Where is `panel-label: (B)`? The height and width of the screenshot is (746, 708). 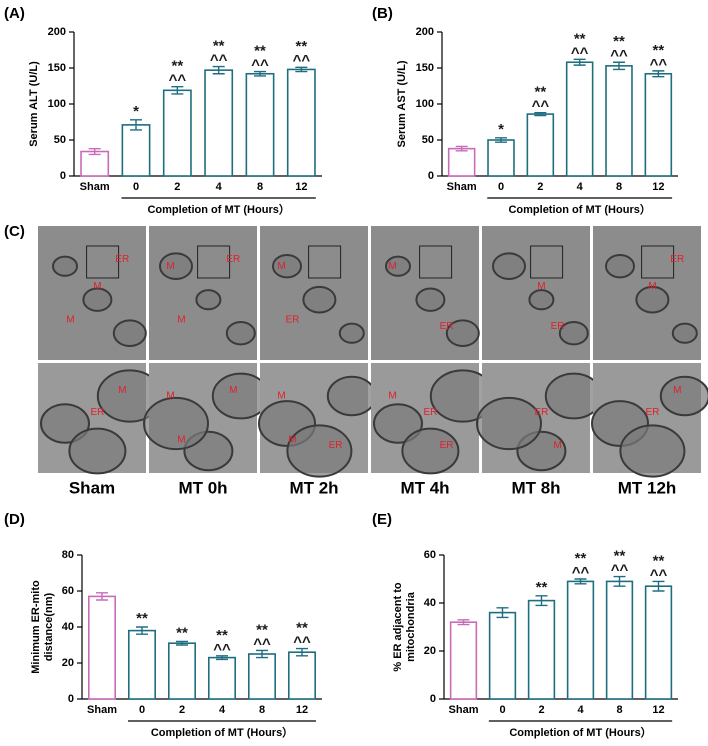 panel-label: (B) is located at coordinates (382, 13).